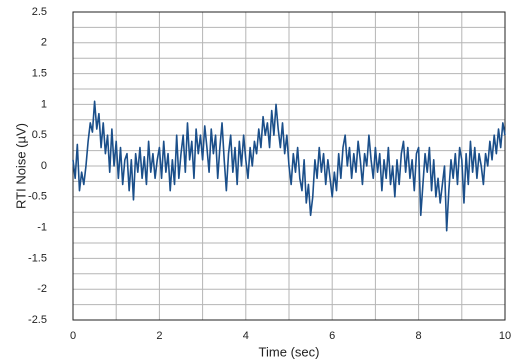  I want to click on y-tick-label: 1.5, so click(39, 74).